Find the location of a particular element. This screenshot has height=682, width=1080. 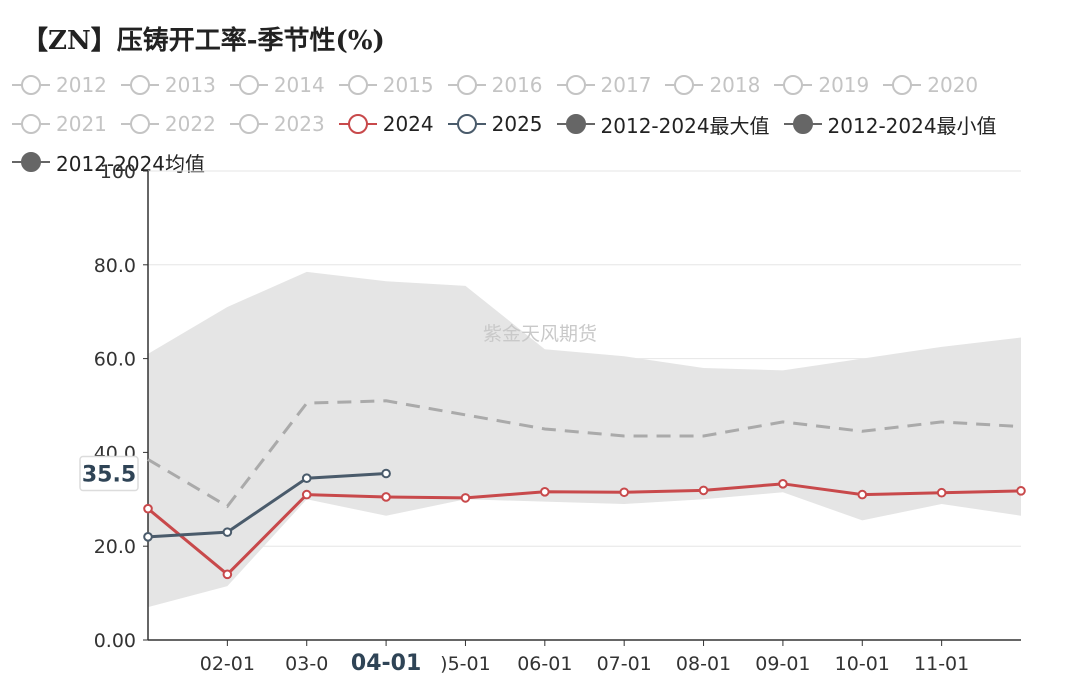

tooltip-value: 35.5 is located at coordinates (109, 475).